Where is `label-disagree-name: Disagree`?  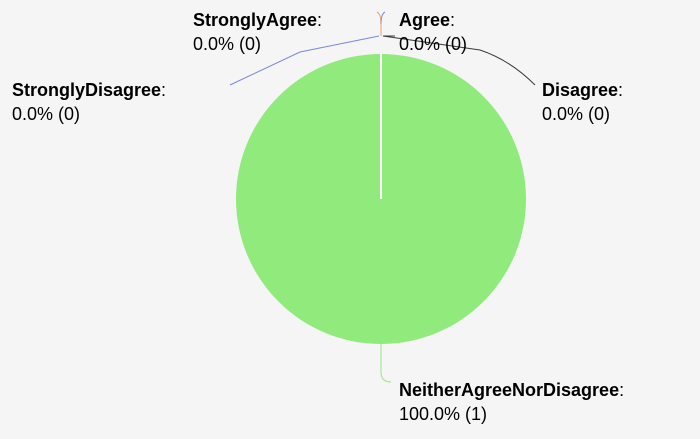
label-disagree-name: Disagree is located at coordinates (580, 90).